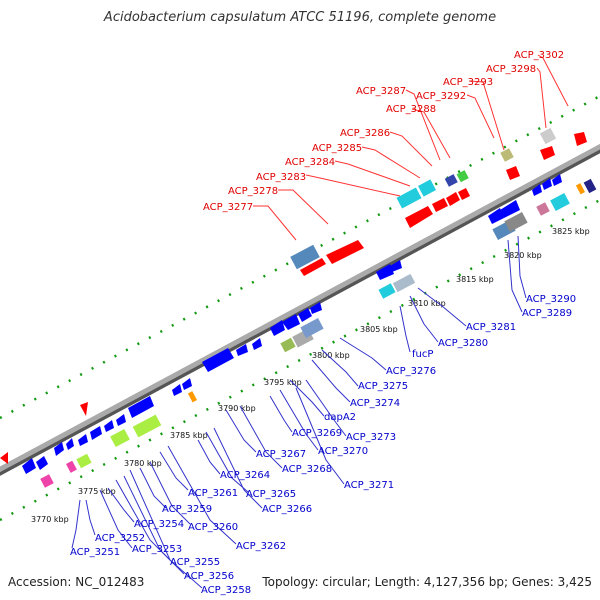 The image size is (600, 600). Describe the element at coordinates (226, 590) in the screenshot. I see `gene-label: ACP_3258` at that location.